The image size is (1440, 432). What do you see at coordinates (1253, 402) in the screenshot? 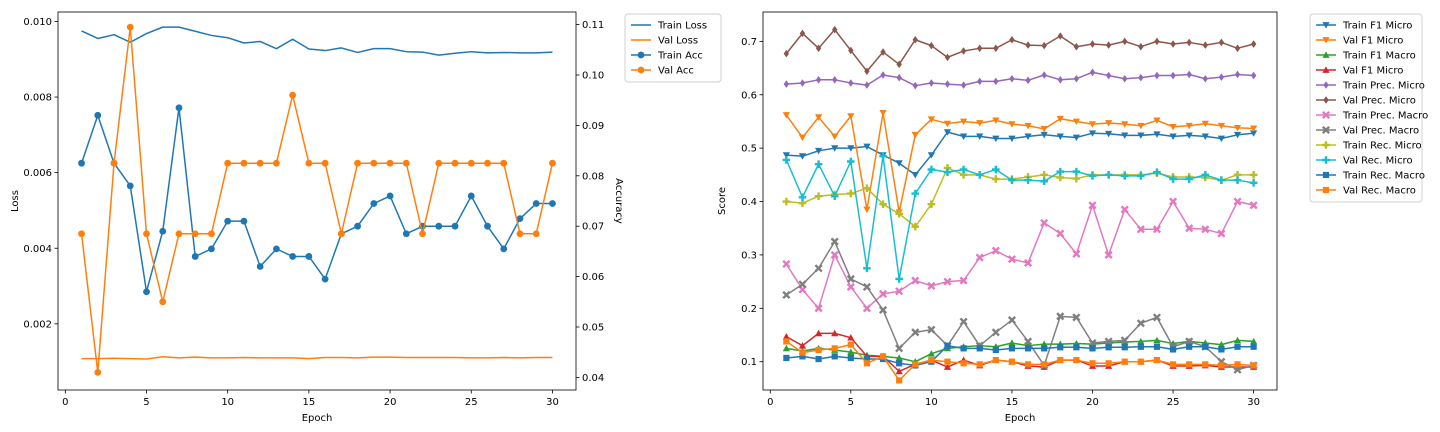
I see `x-tick-label: 30` at bounding box center [1253, 402].